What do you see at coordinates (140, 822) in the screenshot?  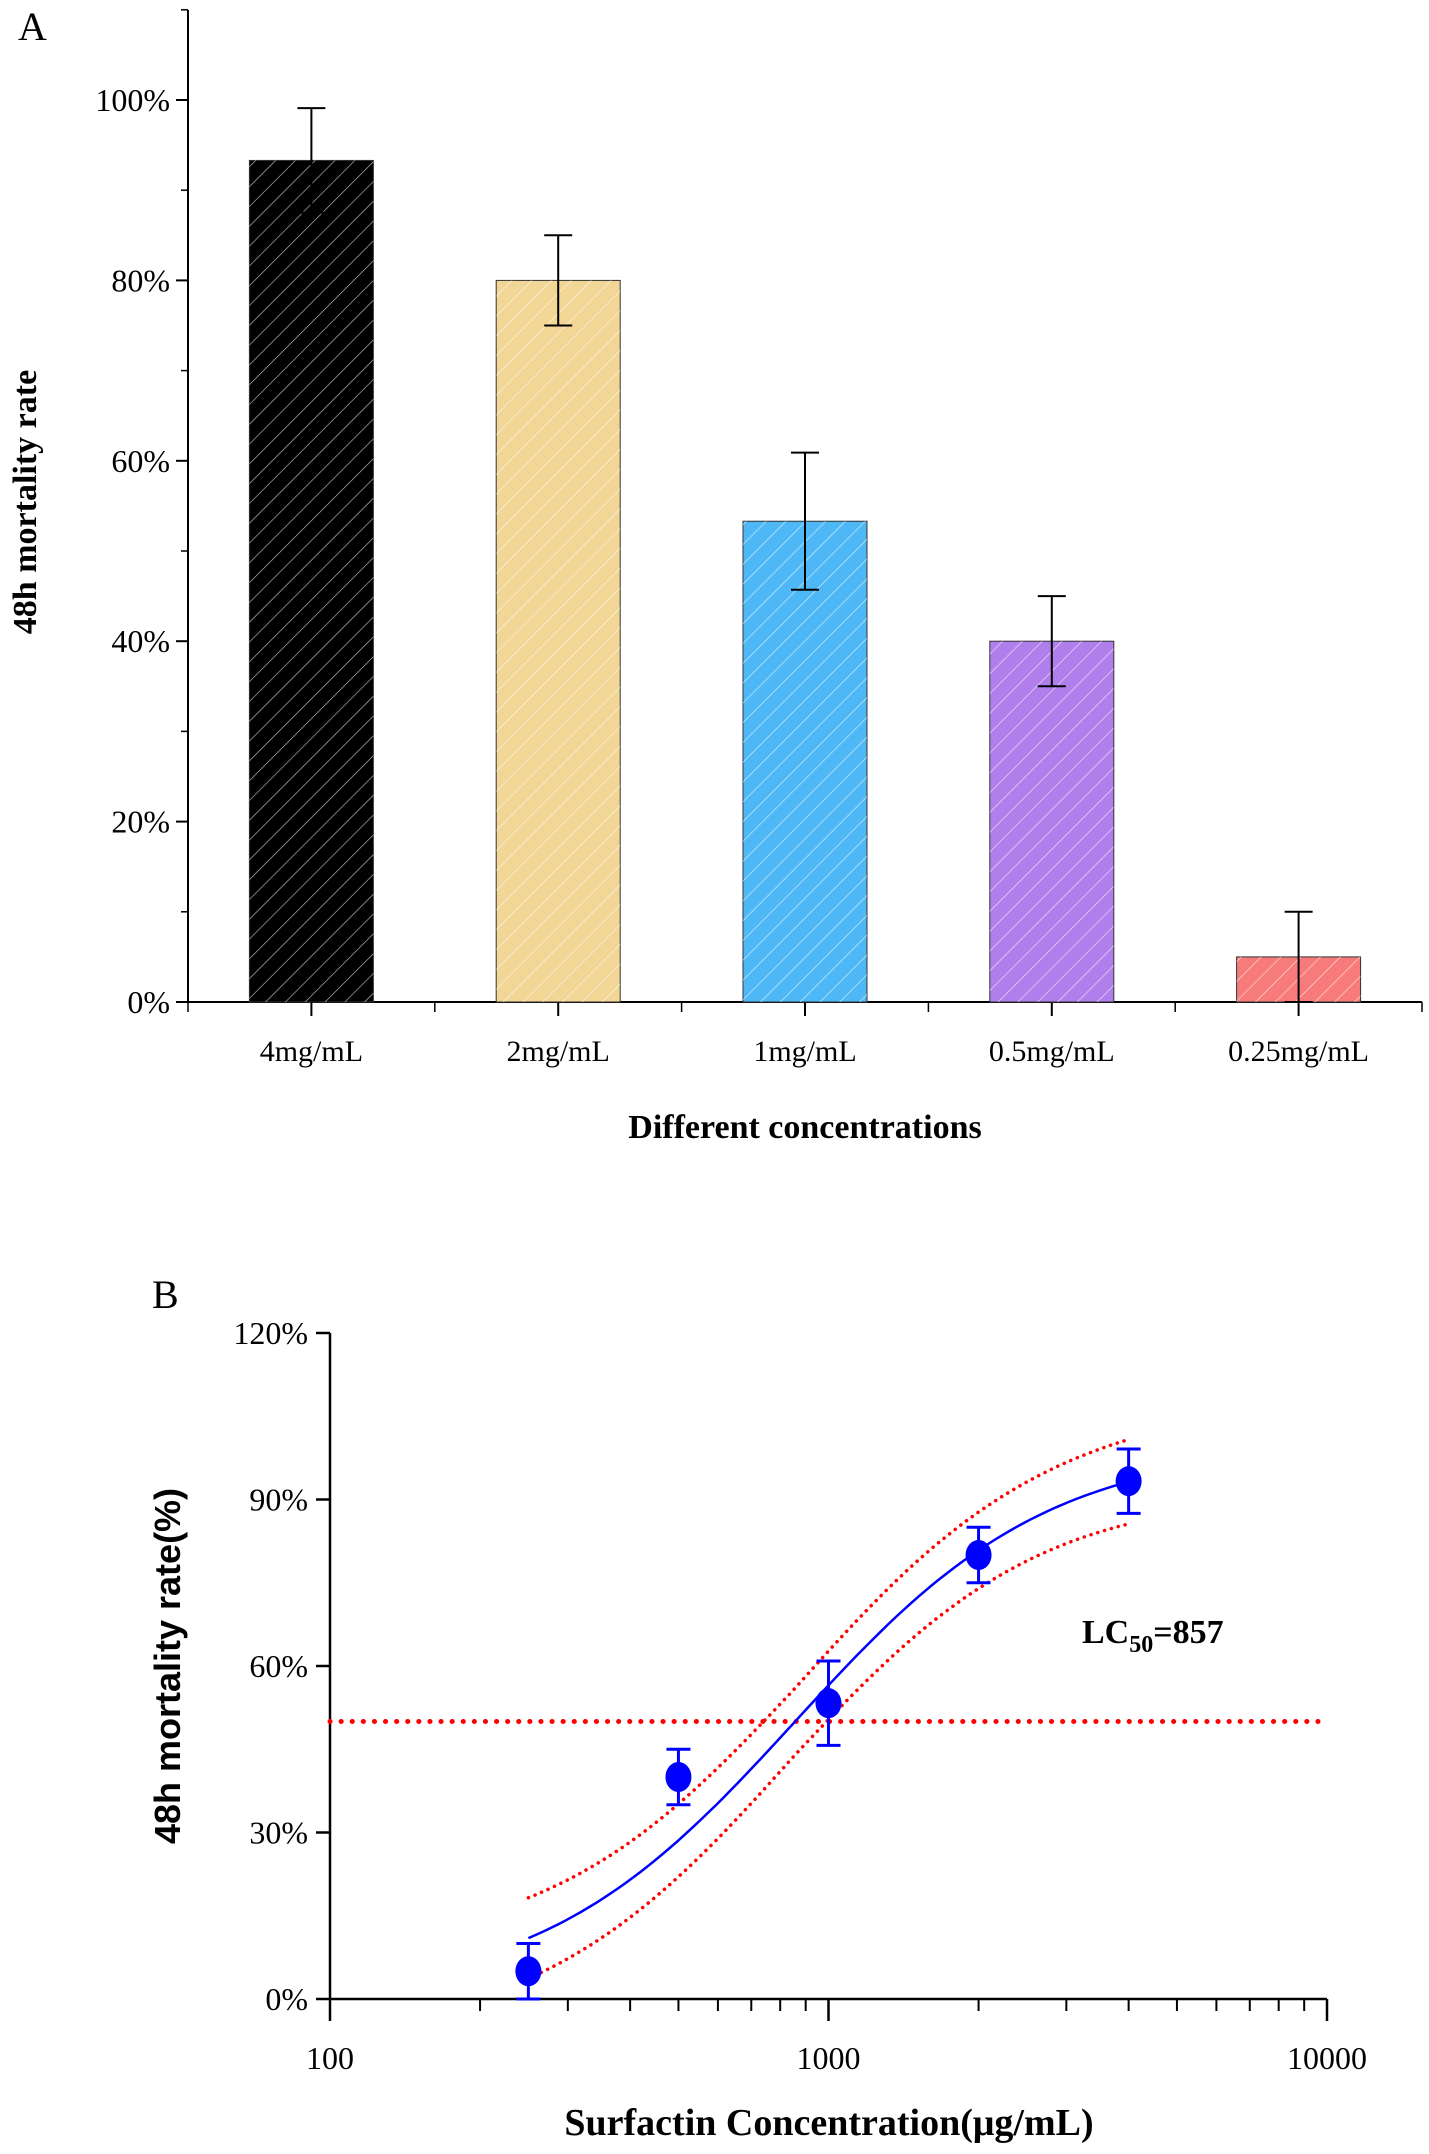 I see `y-tick-label-a: 20%` at bounding box center [140, 822].